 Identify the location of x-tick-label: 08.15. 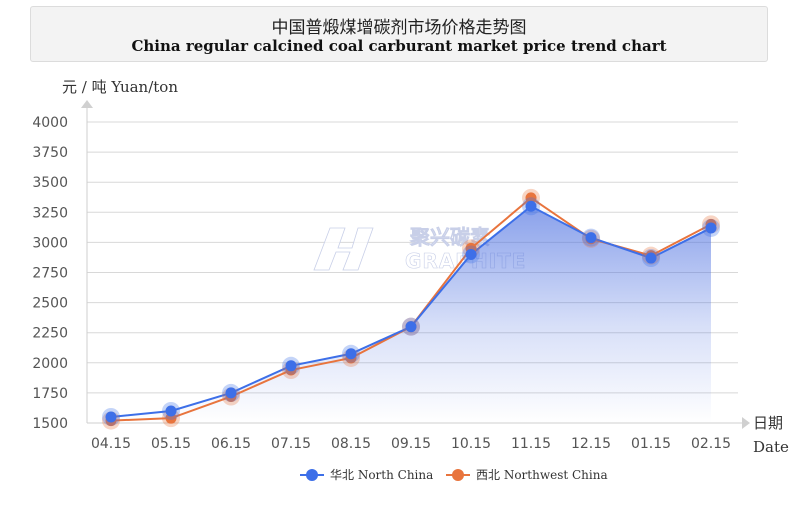
(351, 444).